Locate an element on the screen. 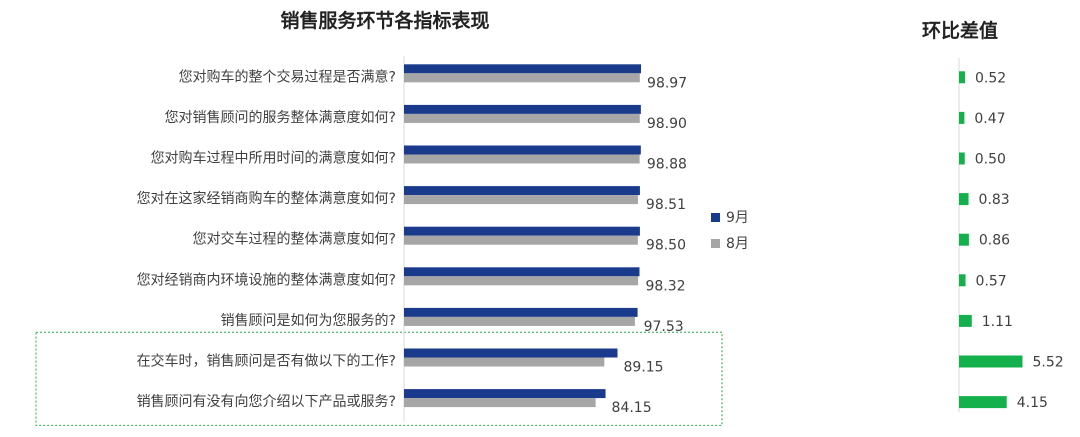 The width and height of the screenshot is (1080, 437). diff-plot: 0.52 0.47 0.50 0.83 0.86 0.57 1.11 5.52 4.15 is located at coordinates (1011, 235).